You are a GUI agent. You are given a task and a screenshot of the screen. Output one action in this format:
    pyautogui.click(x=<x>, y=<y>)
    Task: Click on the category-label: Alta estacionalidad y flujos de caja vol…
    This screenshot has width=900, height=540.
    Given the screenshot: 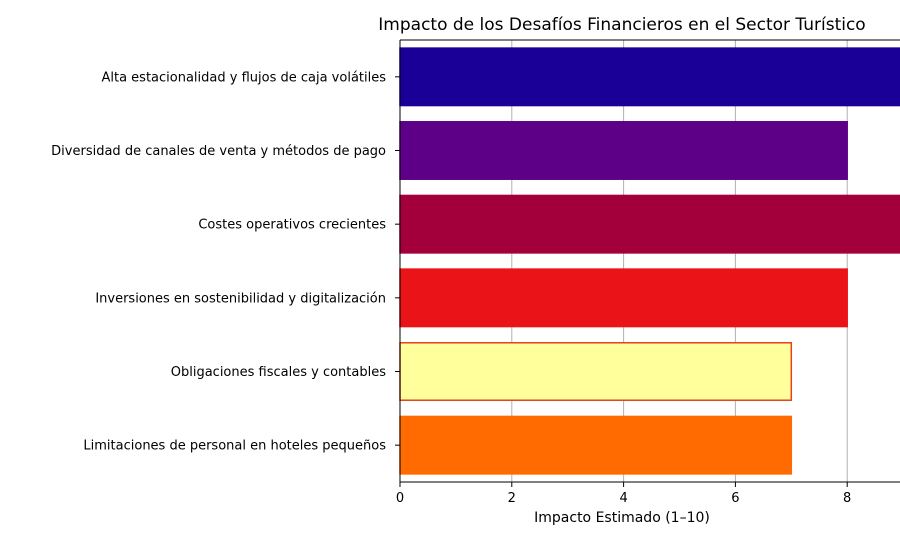 What is the action you would take?
    pyautogui.click(x=243, y=77)
    